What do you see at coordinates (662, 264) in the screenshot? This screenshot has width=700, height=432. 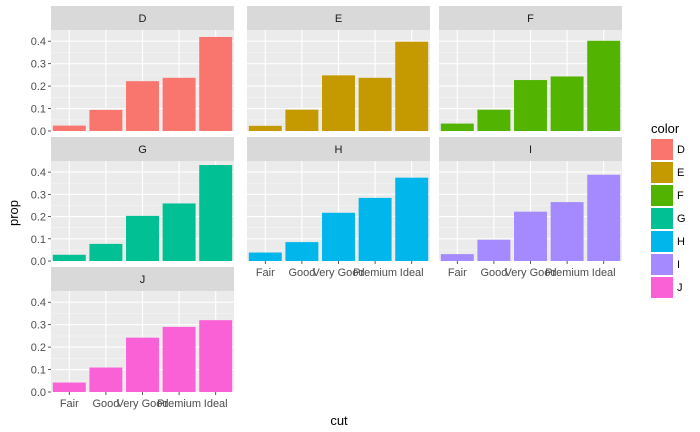 I see `legend-key-i` at bounding box center [662, 264].